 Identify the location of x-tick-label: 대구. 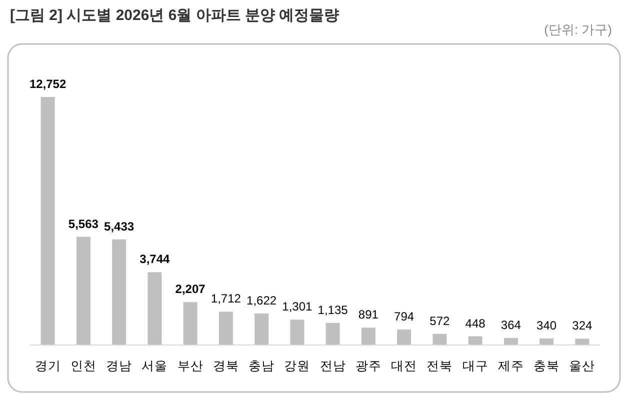
(475, 366).